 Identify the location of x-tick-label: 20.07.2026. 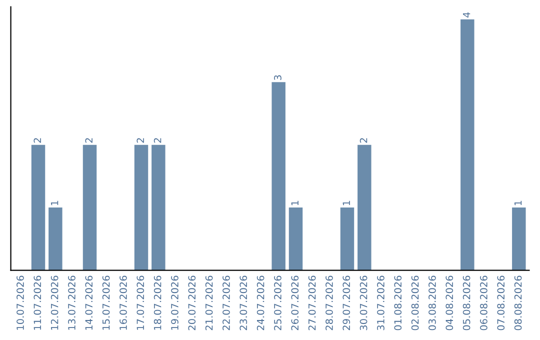
(192, 303).